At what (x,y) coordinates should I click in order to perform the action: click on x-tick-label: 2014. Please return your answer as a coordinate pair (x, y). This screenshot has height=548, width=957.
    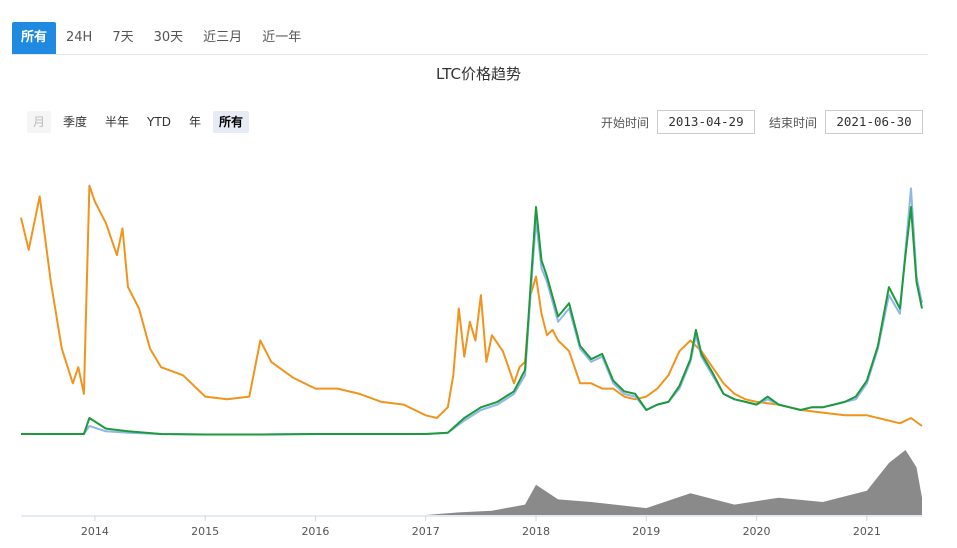
    Looking at the image, I should click on (95, 531).